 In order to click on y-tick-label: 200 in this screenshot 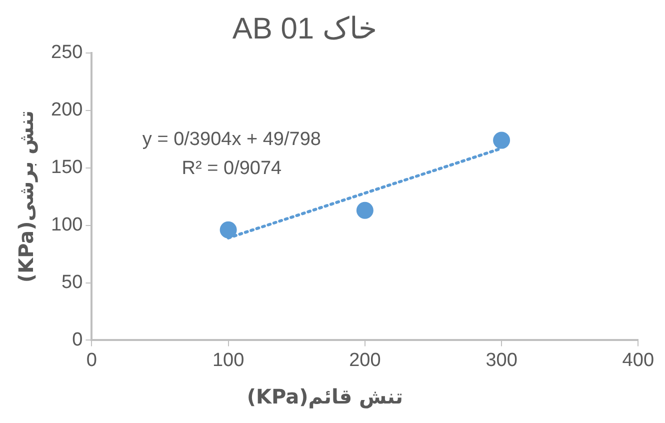, I will do `click(67, 110)`.